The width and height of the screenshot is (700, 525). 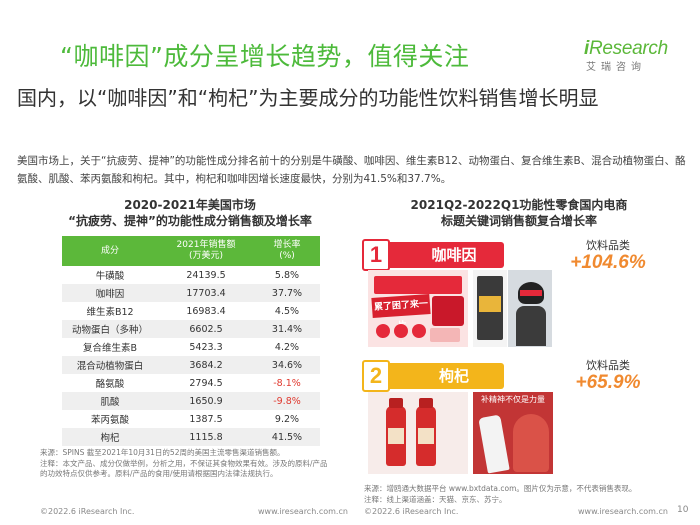 I want to click on table-row: 咖啡因 17703.4 37.7%, so click(x=191, y=293).